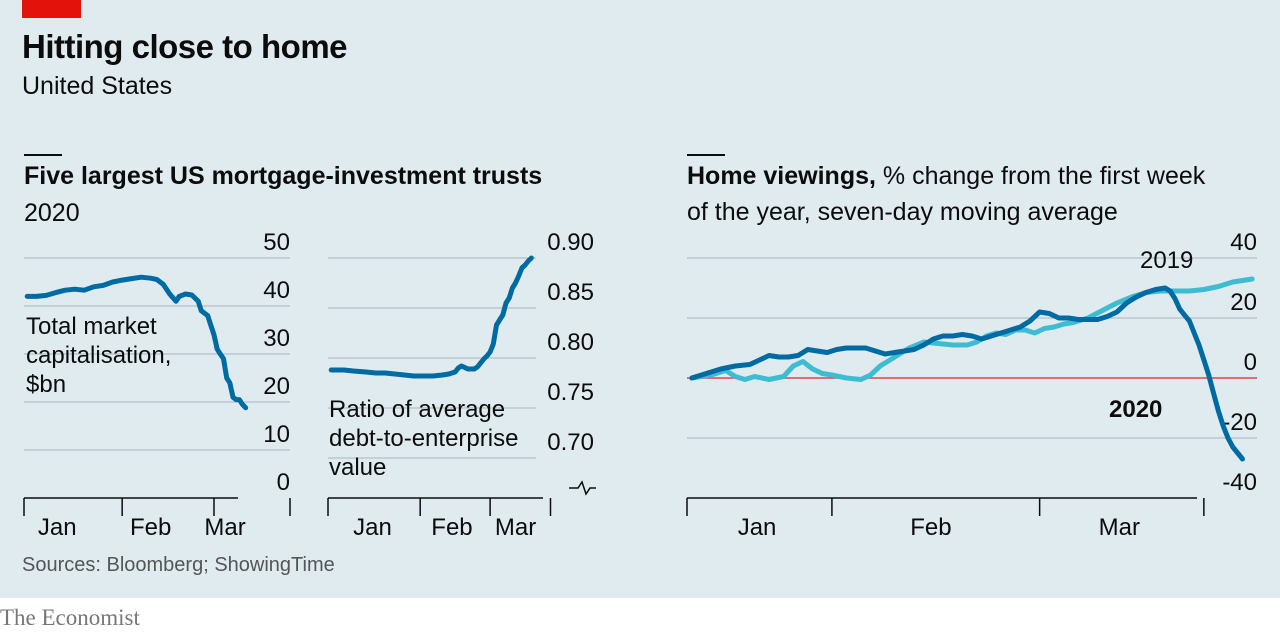 Image resolution: width=1280 pixels, height=634 pixels. I want to click on debt-ratio-y-tick-label: 0.90, so click(570, 242).